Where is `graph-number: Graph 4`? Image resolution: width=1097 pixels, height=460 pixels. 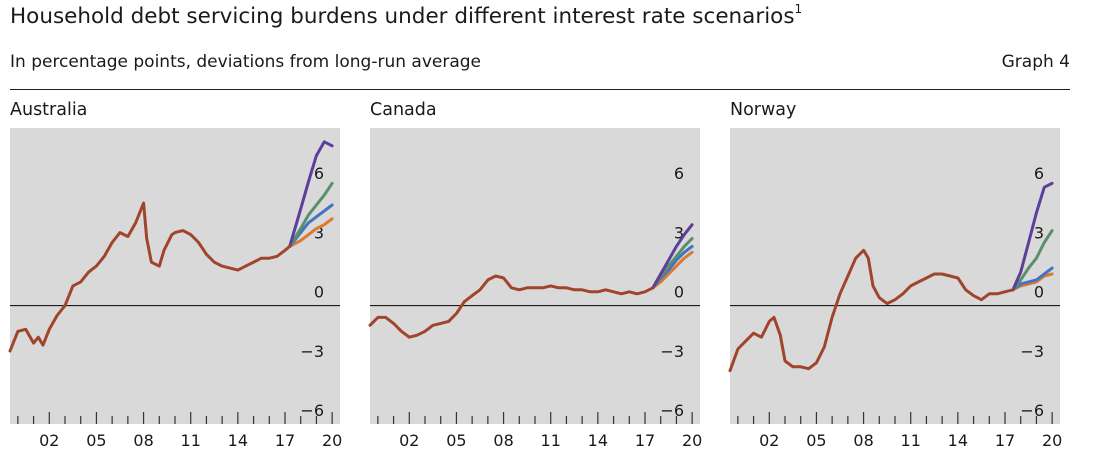
graph-number: Graph 4 is located at coordinates (1035, 62).